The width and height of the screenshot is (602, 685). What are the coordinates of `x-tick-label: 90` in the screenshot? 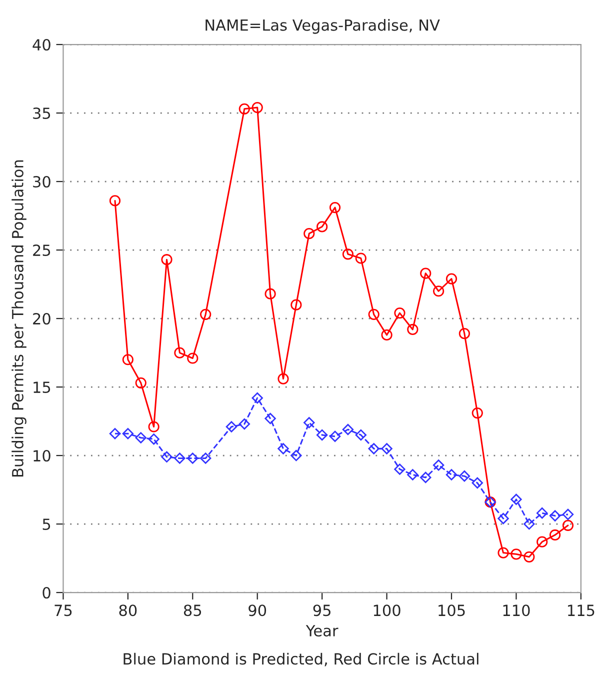 It's located at (257, 610).